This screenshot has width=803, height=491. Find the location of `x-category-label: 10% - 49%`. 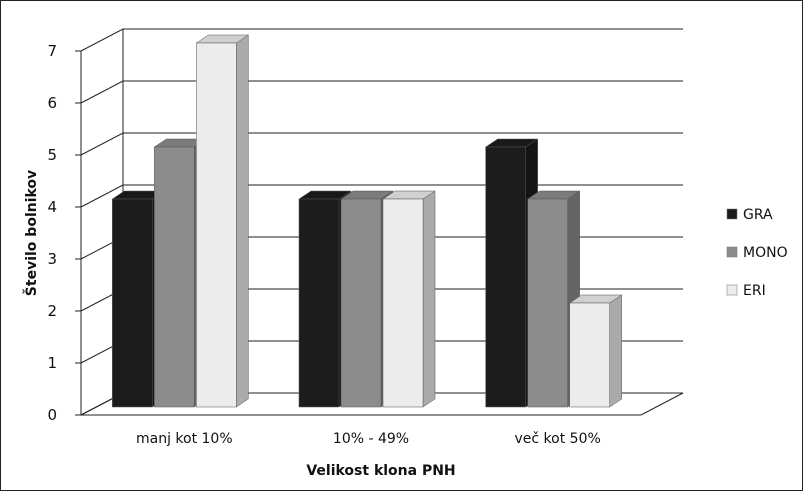

x-category-label: 10% - 49% is located at coordinates (371, 439).